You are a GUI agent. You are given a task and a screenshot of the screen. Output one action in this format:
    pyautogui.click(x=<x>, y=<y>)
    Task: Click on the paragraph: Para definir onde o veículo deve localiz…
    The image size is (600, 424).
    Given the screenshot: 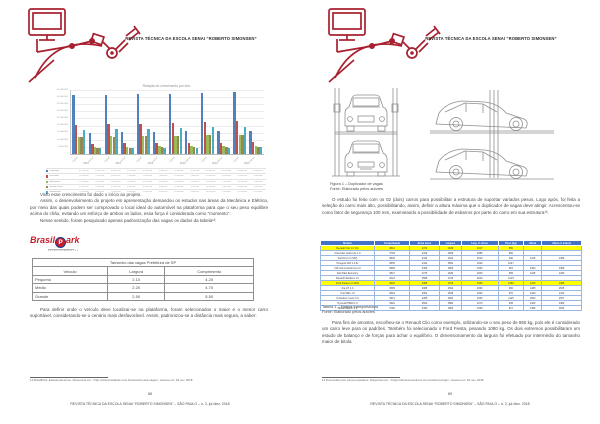 What is the action you would take?
    pyautogui.click(x=149, y=313)
    